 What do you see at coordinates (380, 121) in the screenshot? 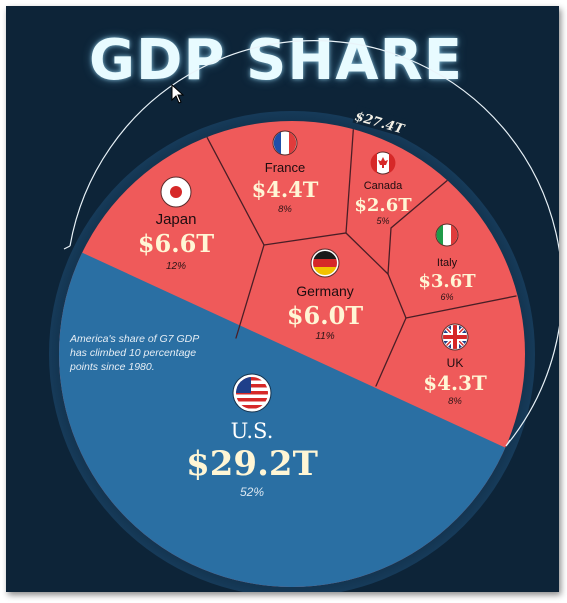
I see `total-label-bg` at bounding box center [380, 121].